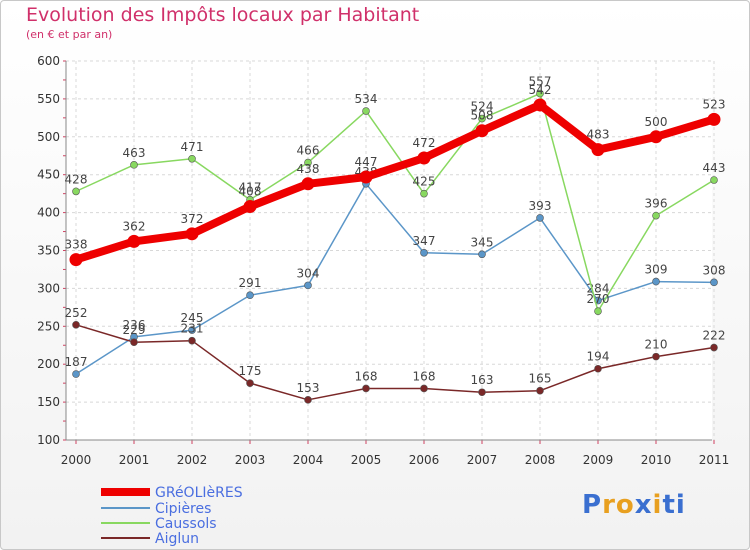 This screenshot has width=750, height=550. What do you see at coordinates (48, 99) in the screenshot?
I see `y-tick-label: 550` at bounding box center [48, 99].